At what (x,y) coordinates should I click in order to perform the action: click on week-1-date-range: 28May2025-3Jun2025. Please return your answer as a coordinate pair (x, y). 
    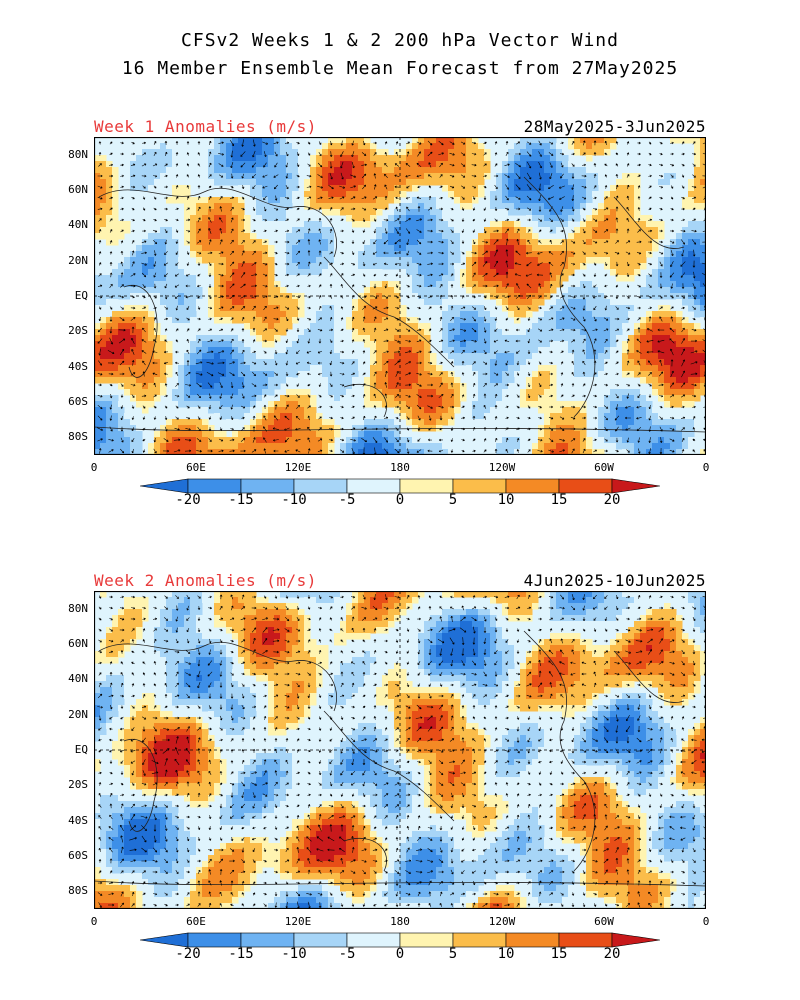
    Looking at the image, I should click on (614, 126).